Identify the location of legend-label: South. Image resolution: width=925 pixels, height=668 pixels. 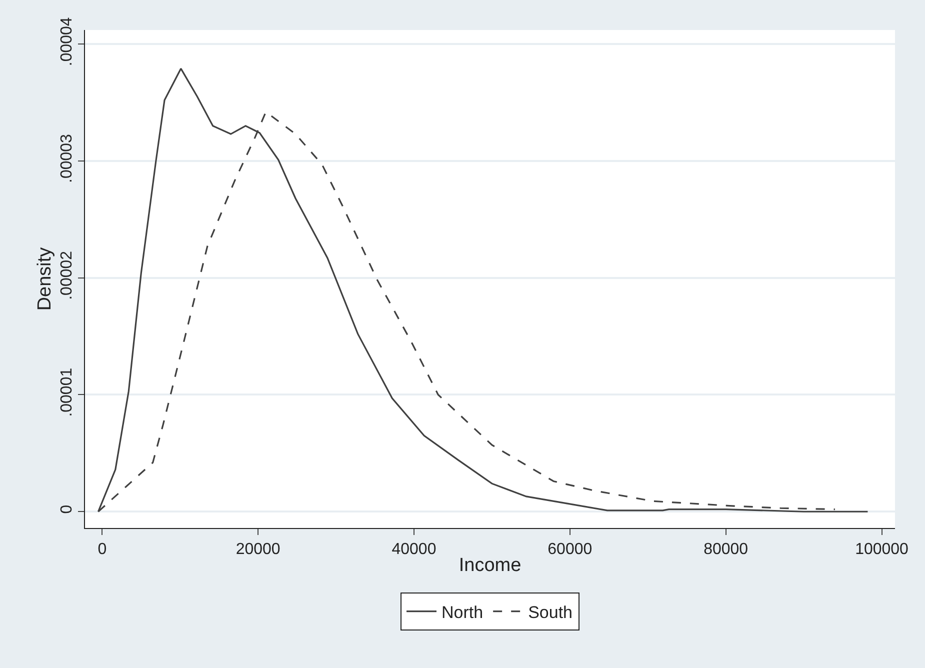
(550, 612).